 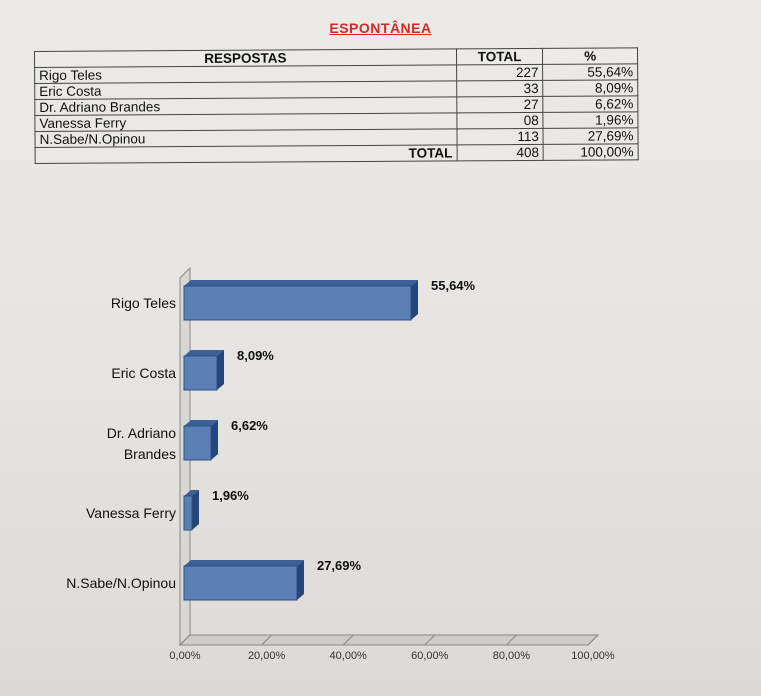 I want to click on x-tick-label: 100,00%, so click(x=593, y=656).